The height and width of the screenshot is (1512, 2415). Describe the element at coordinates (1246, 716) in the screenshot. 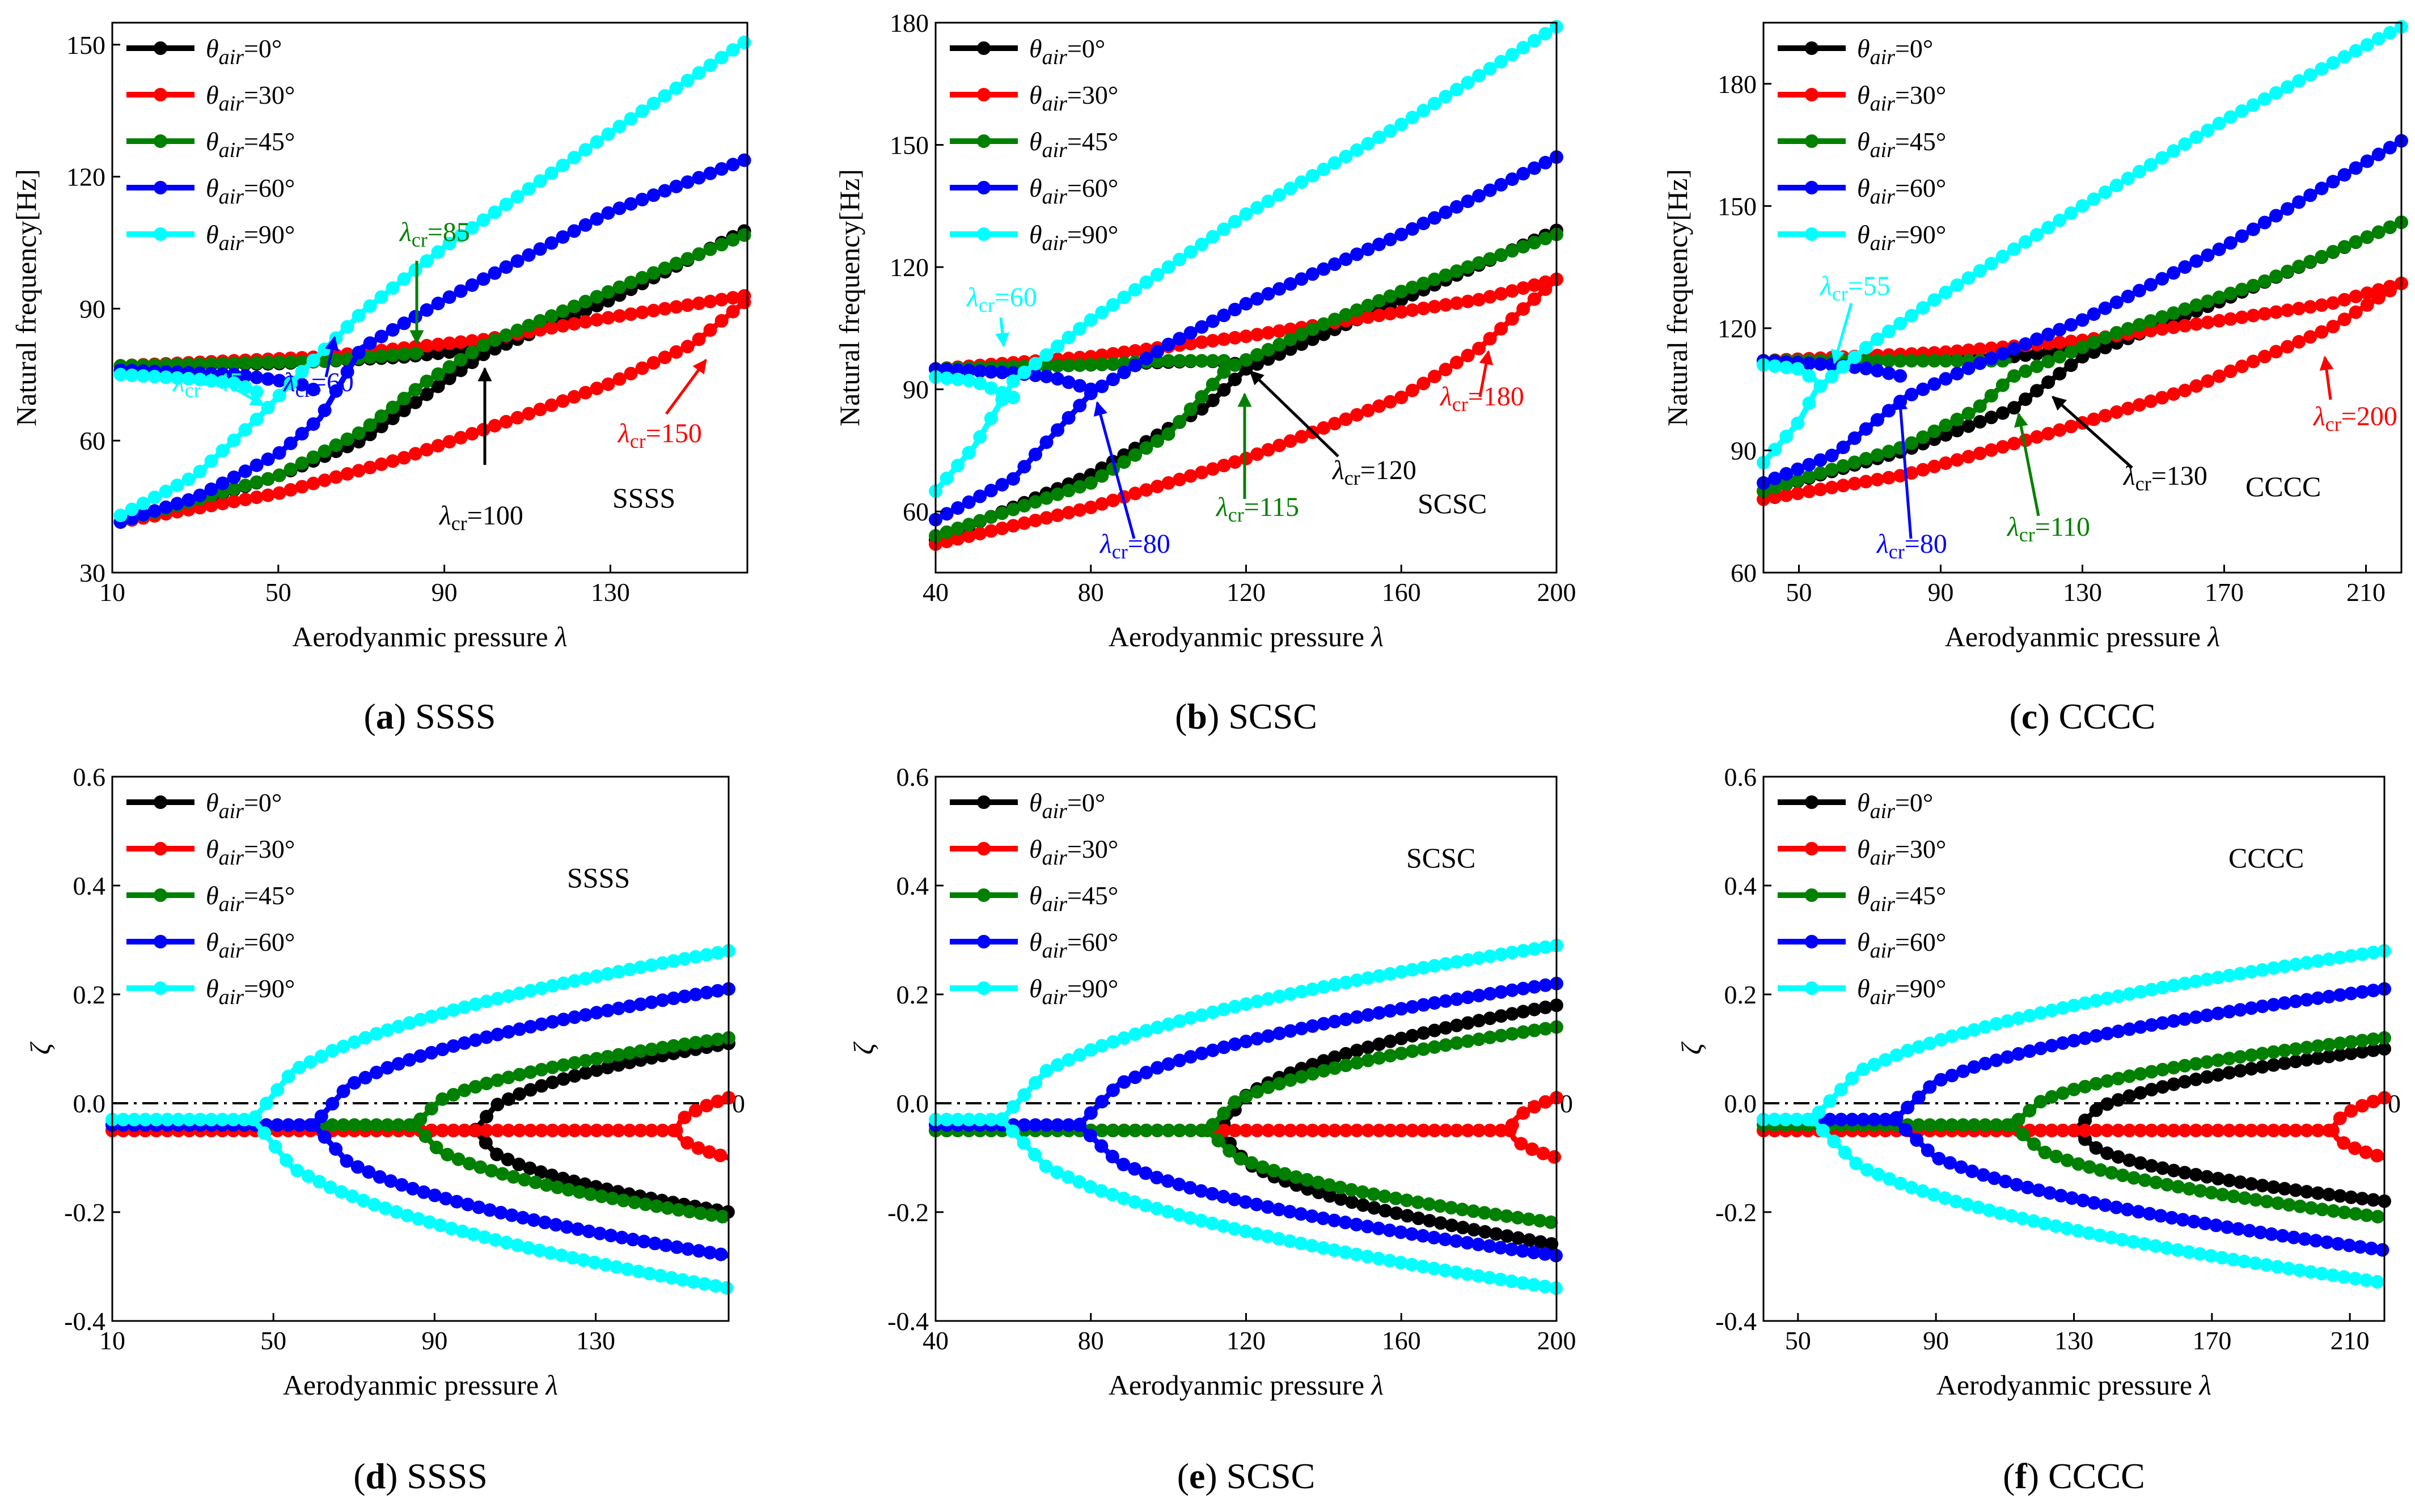

I see `subfigure-caption: (b) SCSC` at that location.